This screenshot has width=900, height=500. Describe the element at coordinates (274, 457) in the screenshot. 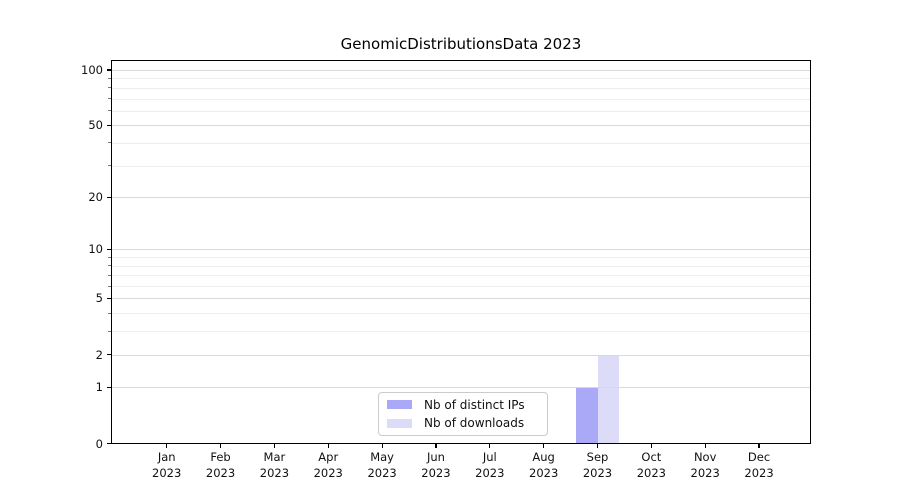

I see `x-tick-label-month: Mar` at that location.